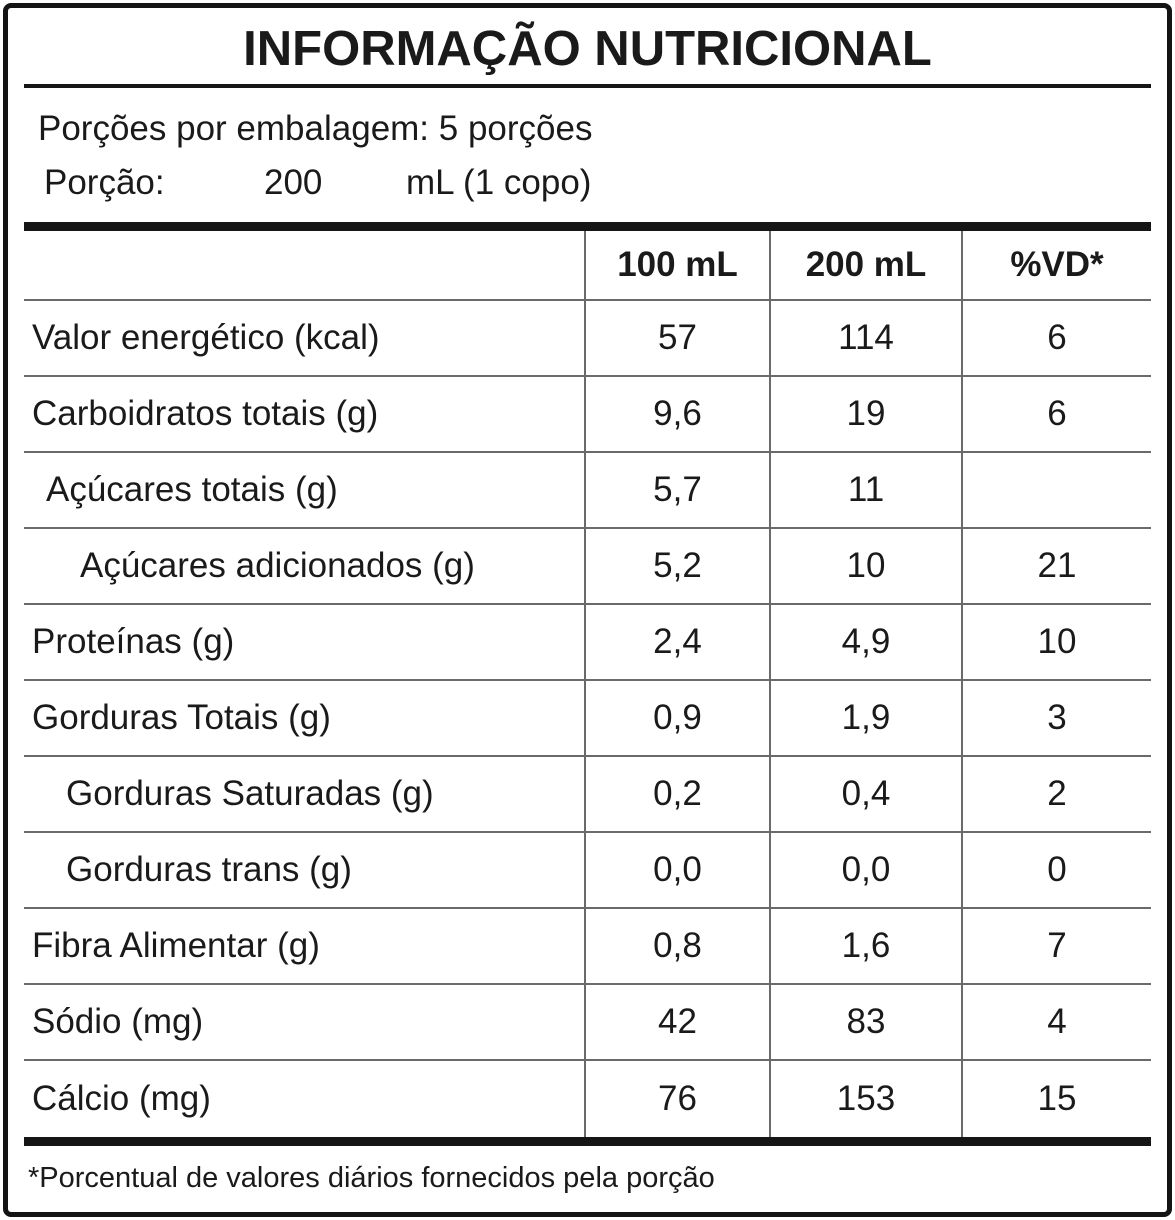 The height and width of the screenshot is (1220, 1175). What do you see at coordinates (865, 491) in the screenshot?
I see `value-200ml: 11` at bounding box center [865, 491].